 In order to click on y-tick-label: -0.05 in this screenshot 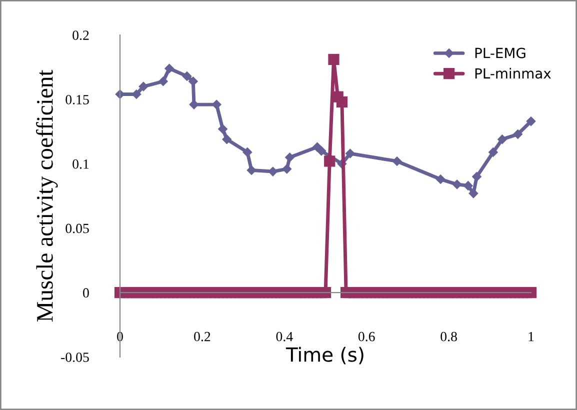, I will do `click(75, 357)`.